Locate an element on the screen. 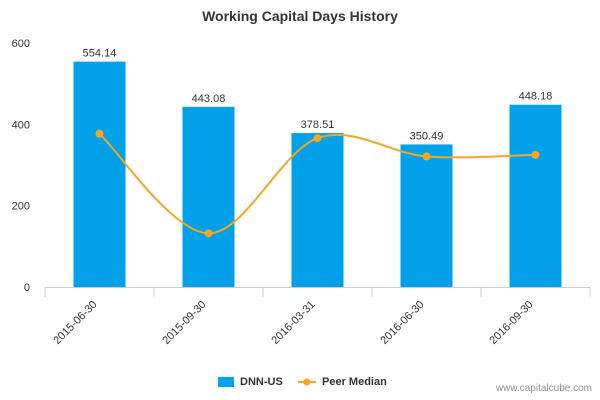  legend-line-swatch is located at coordinates (307, 382).